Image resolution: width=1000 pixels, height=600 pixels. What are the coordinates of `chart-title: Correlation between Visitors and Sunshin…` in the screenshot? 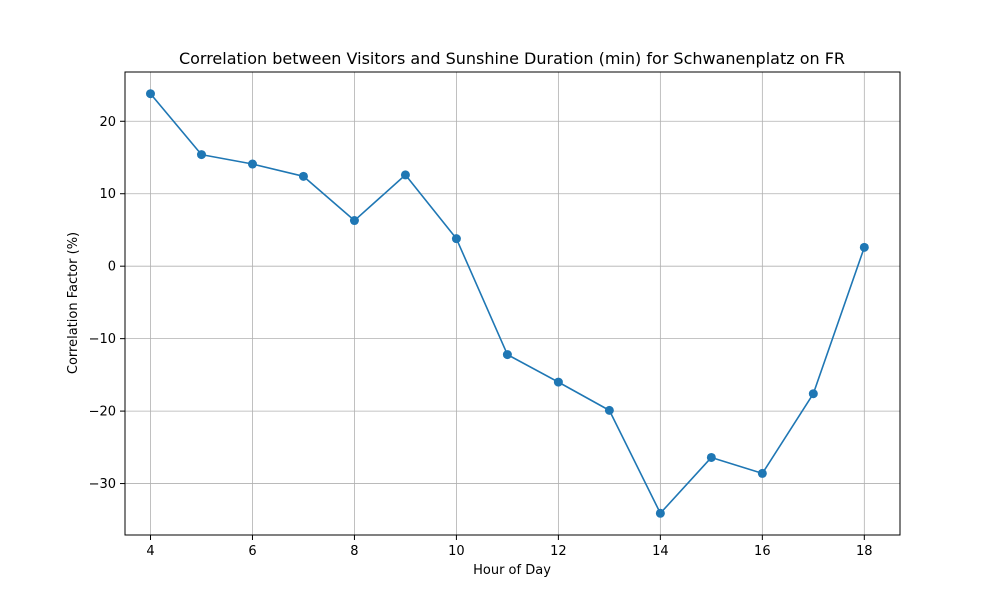 It's located at (512, 58).